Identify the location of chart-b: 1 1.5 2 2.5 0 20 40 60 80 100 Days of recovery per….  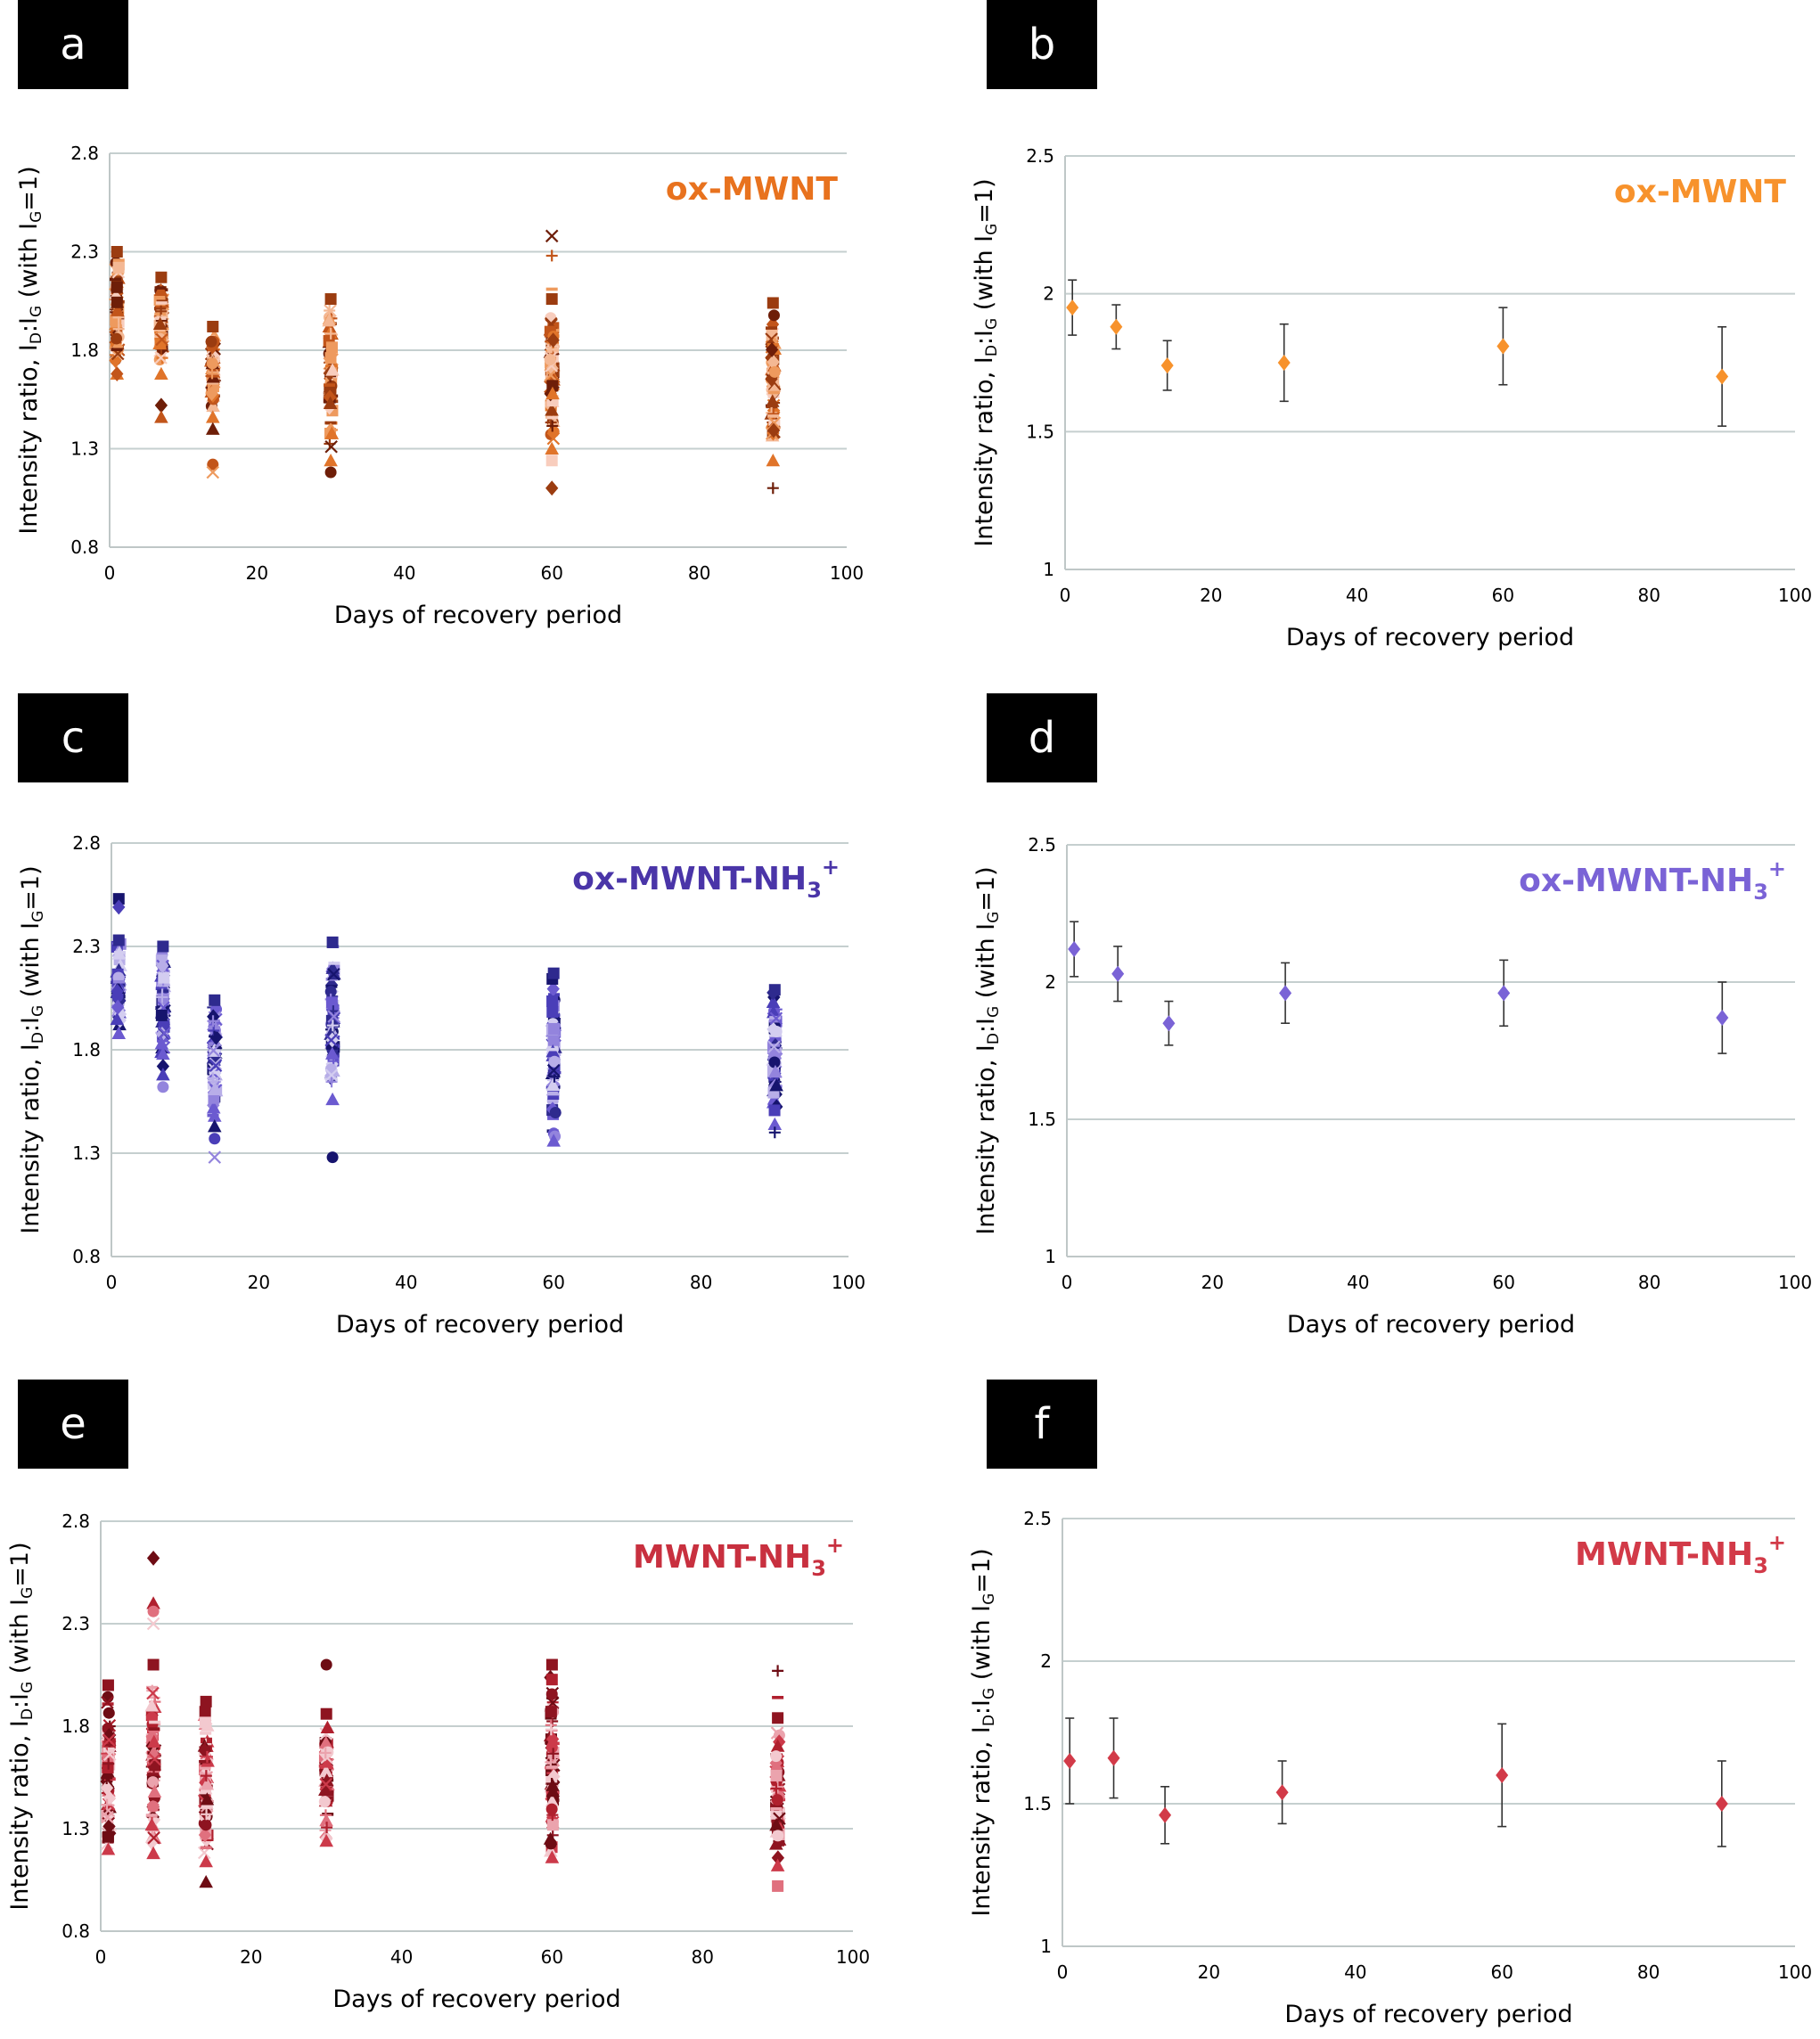
(1391, 398).